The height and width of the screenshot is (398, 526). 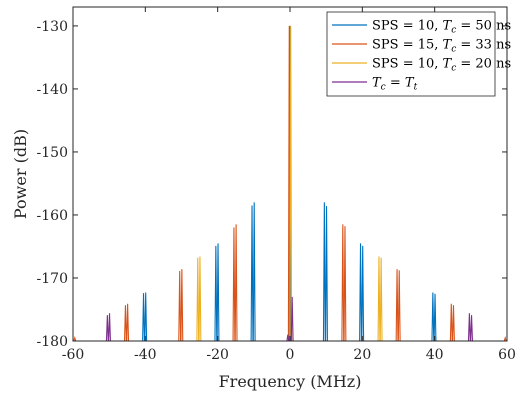 I want to click on y-tick-label: -150, so click(x=52, y=153).